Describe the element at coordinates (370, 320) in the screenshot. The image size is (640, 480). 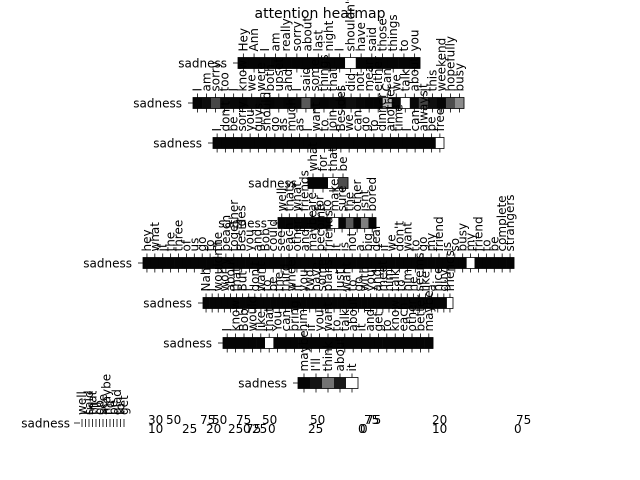
I see `token-label-7-17: and` at that location.